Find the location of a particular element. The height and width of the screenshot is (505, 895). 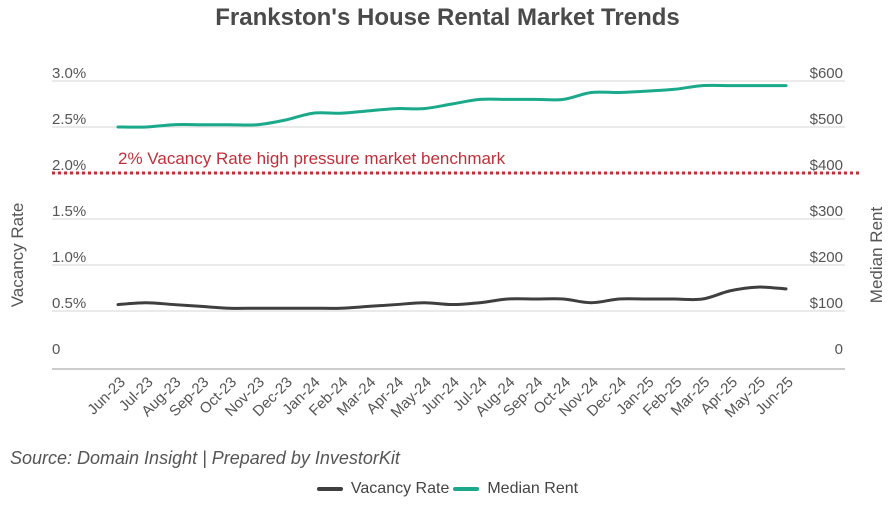

legend-item-vacancy: Vacancy Rate is located at coordinates (383, 489).